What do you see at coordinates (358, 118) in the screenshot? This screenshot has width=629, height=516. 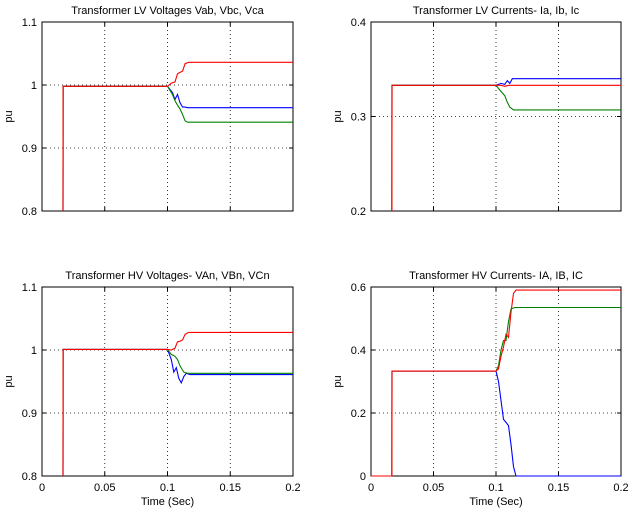 I see `y-tick-label: 0.3` at bounding box center [358, 118].